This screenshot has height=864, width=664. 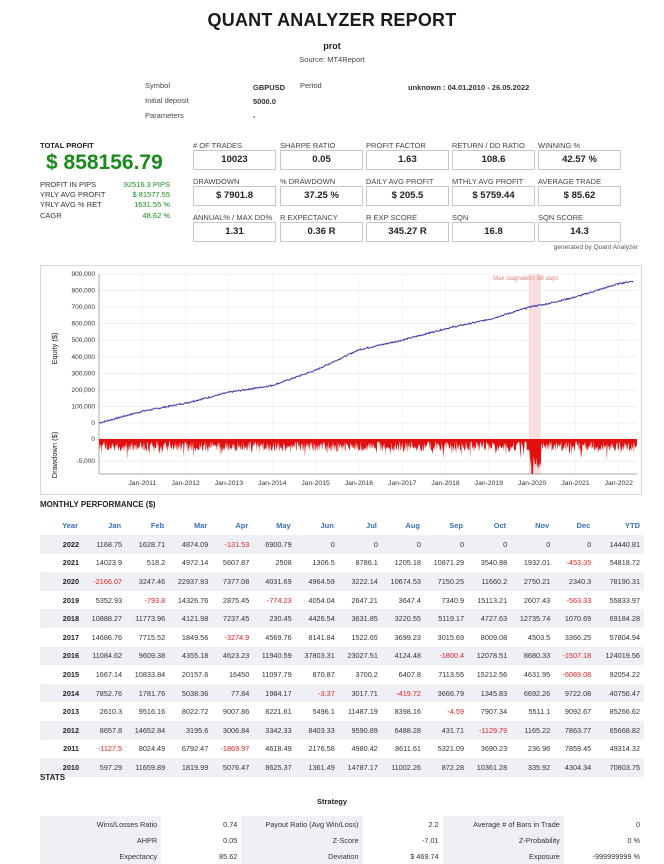 What do you see at coordinates (449, 563) in the screenshot?
I see `month-value-cell: 10871.29` at bounding box center [449, 563].